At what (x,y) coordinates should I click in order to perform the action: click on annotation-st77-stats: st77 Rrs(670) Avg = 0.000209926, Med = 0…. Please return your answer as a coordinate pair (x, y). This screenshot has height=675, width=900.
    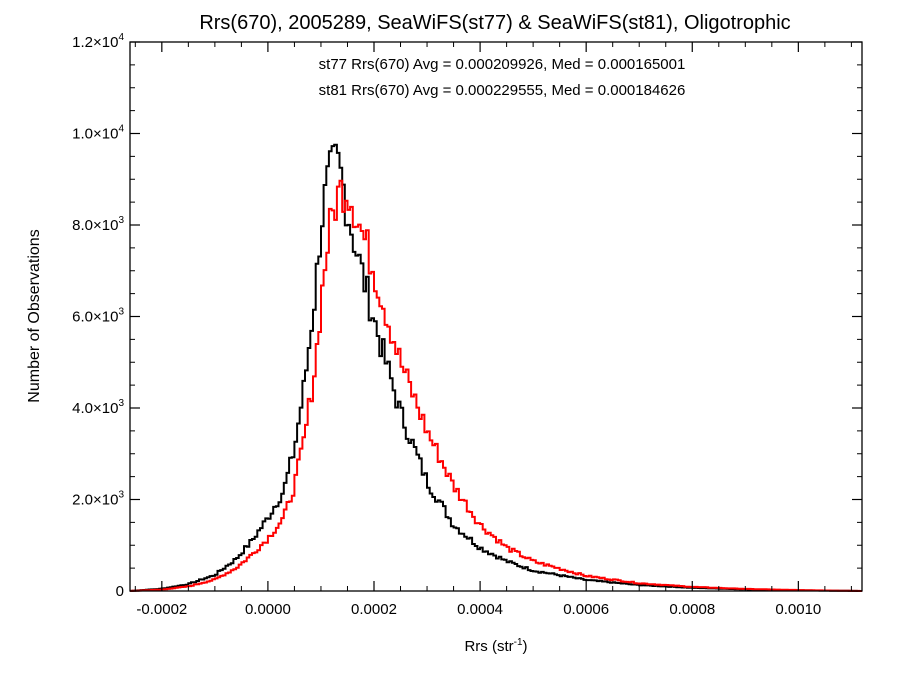
    Looking at the image, I should click on (502, 64).